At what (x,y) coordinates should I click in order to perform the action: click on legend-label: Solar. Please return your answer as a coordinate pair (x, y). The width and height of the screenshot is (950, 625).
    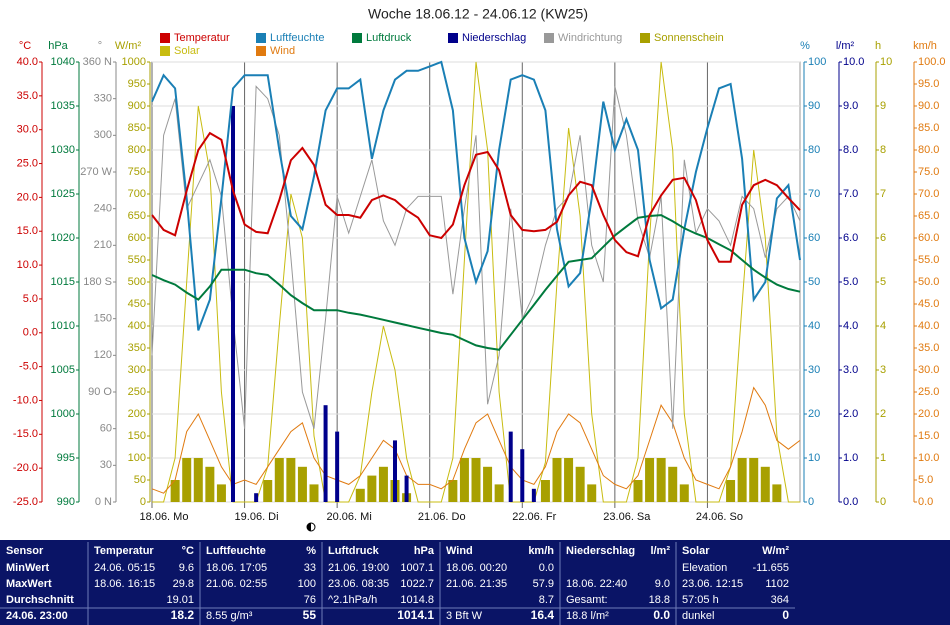
    Looking at the image, I should click on (187, 51).